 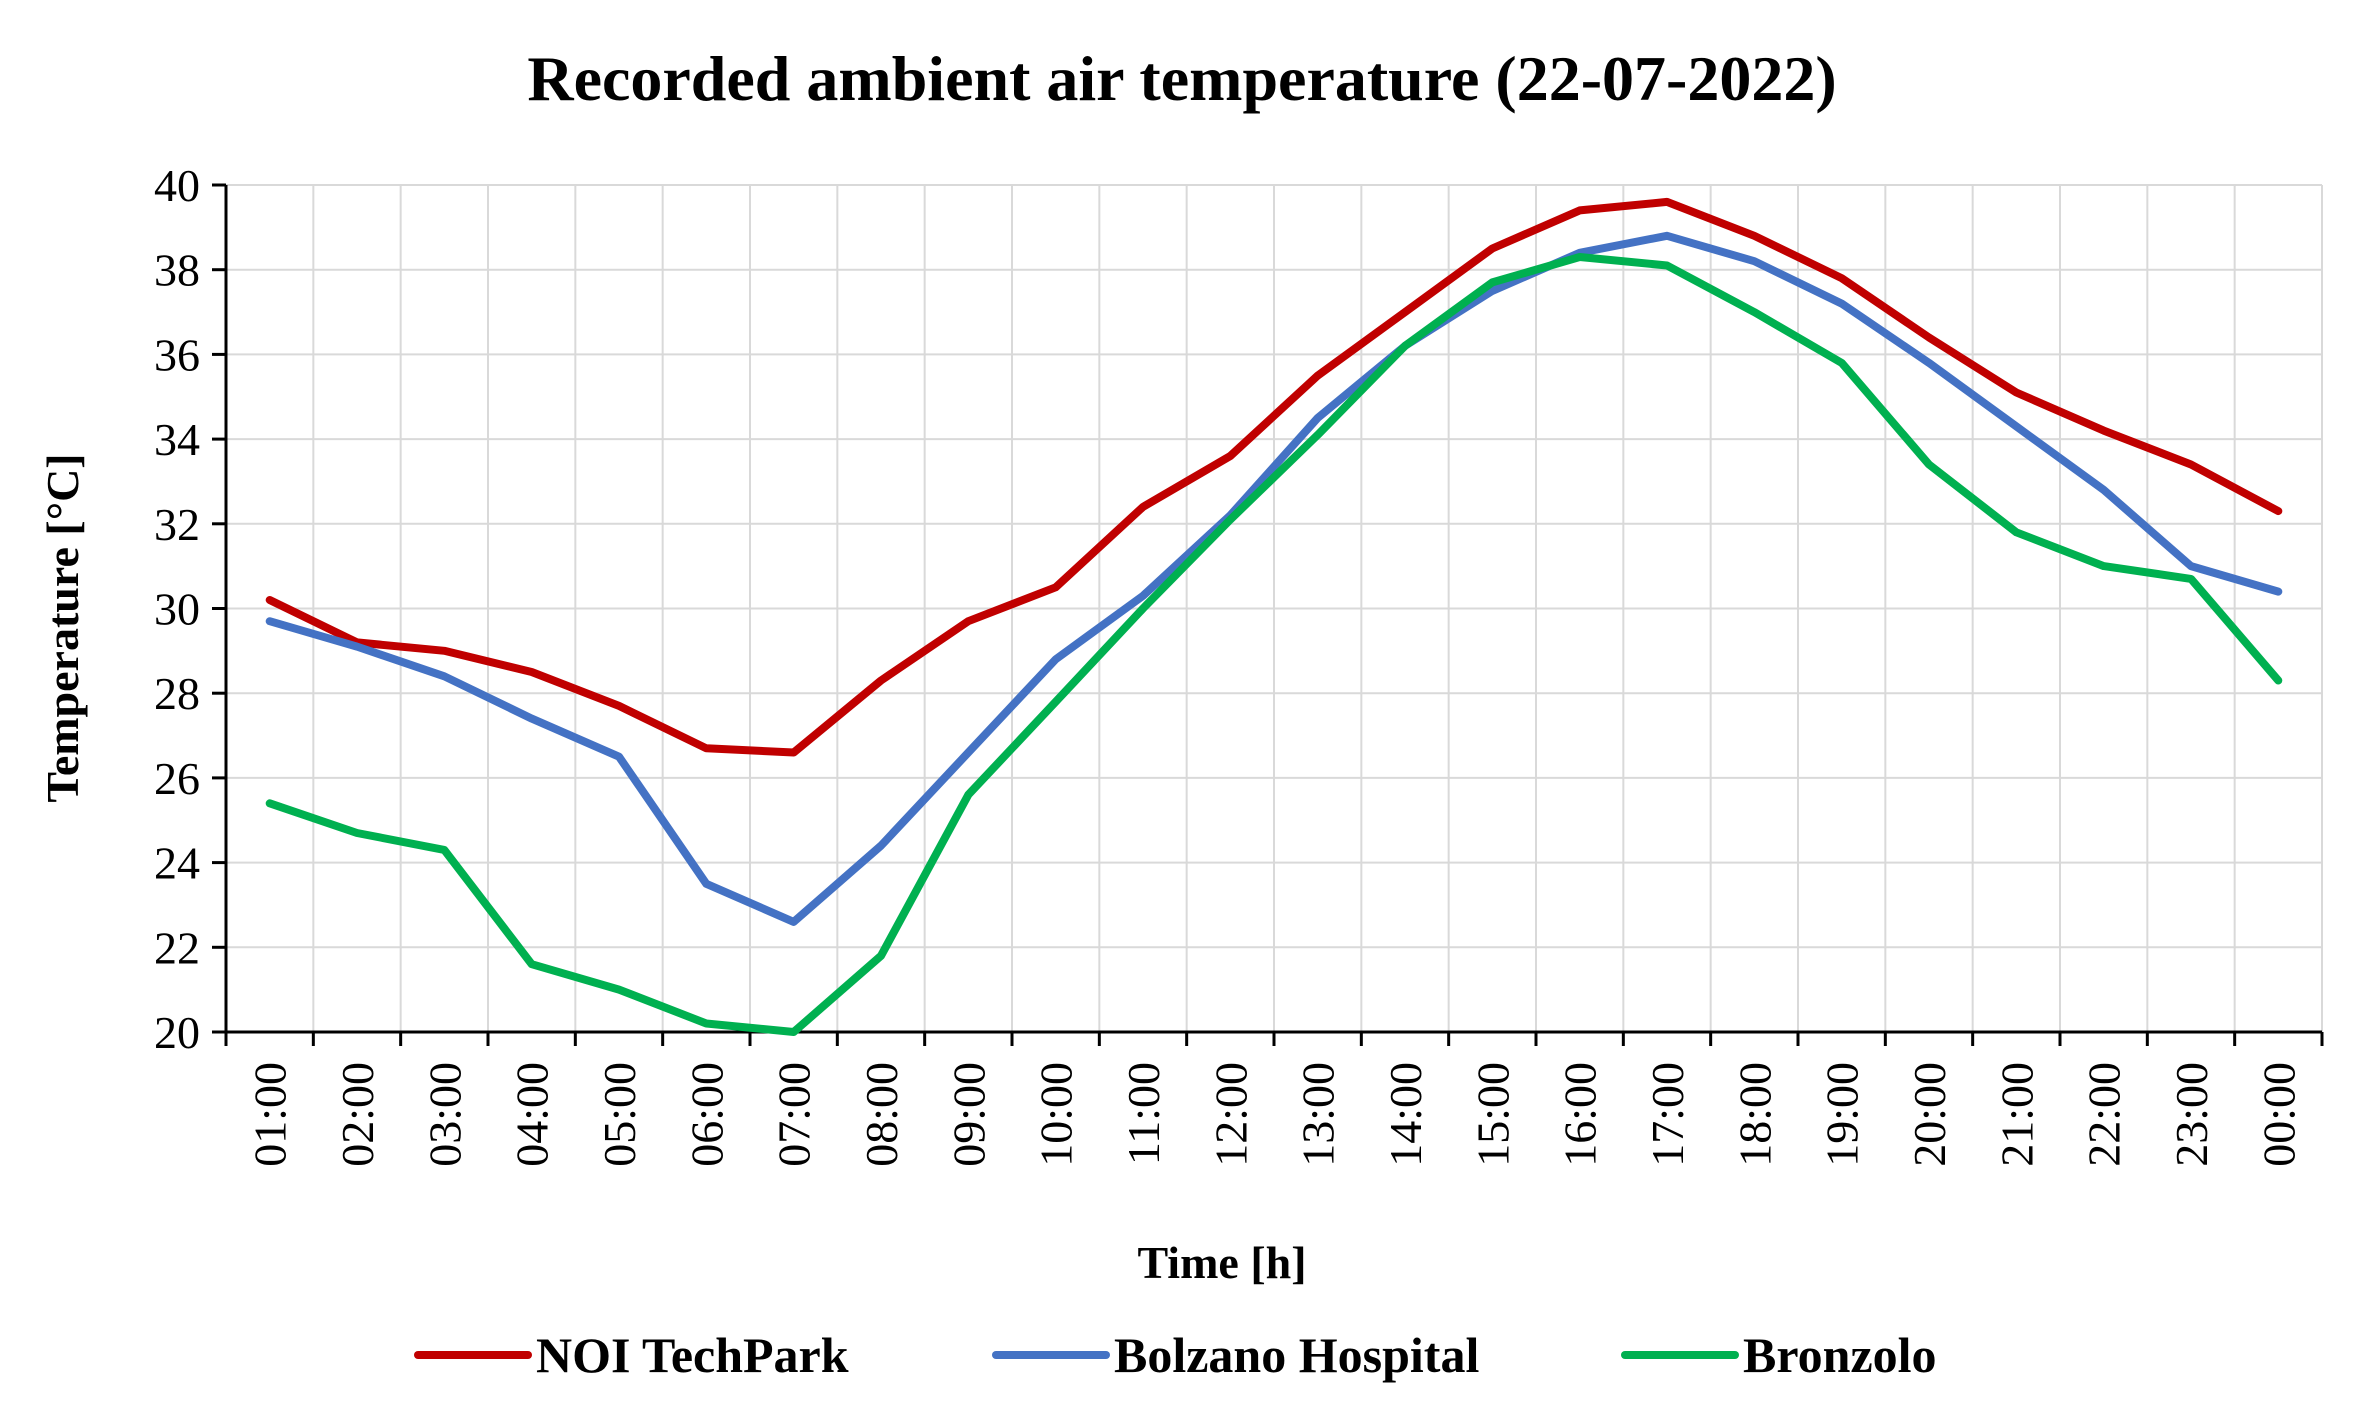 What do you see at coordinates (968, 1114) in the screenshot?
I see `x-tick-label: 09:00` at bounding box center [968, 1114].